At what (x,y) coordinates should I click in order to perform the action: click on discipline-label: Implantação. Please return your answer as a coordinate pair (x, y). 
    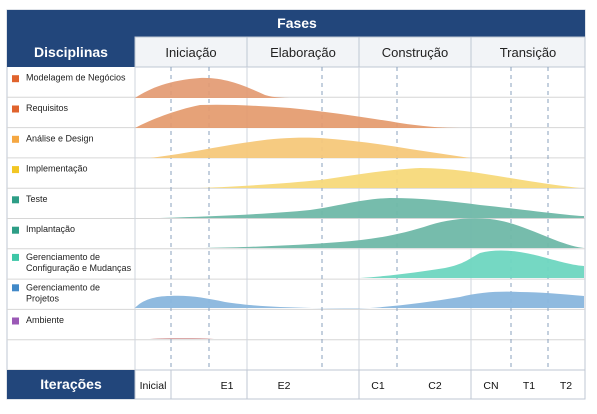
    Looking at the image, I should click on (50, 229).